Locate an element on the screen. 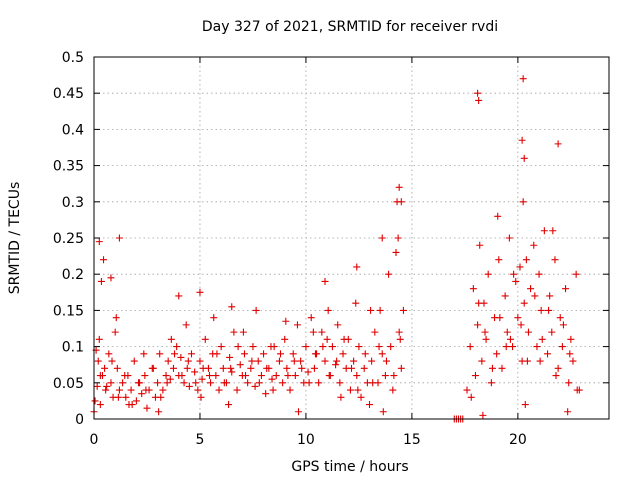  y-tick-label: 0.3 is located at coordinates (73, 203).